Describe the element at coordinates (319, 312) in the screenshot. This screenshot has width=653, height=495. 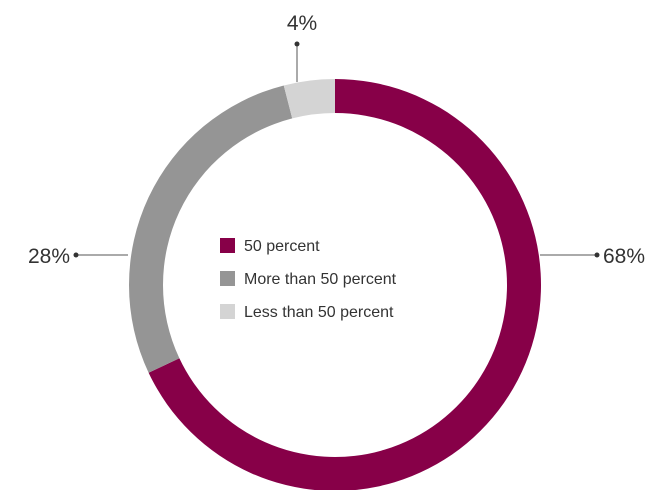
I see `legend-label-3: Less than 50 percent` at that location.